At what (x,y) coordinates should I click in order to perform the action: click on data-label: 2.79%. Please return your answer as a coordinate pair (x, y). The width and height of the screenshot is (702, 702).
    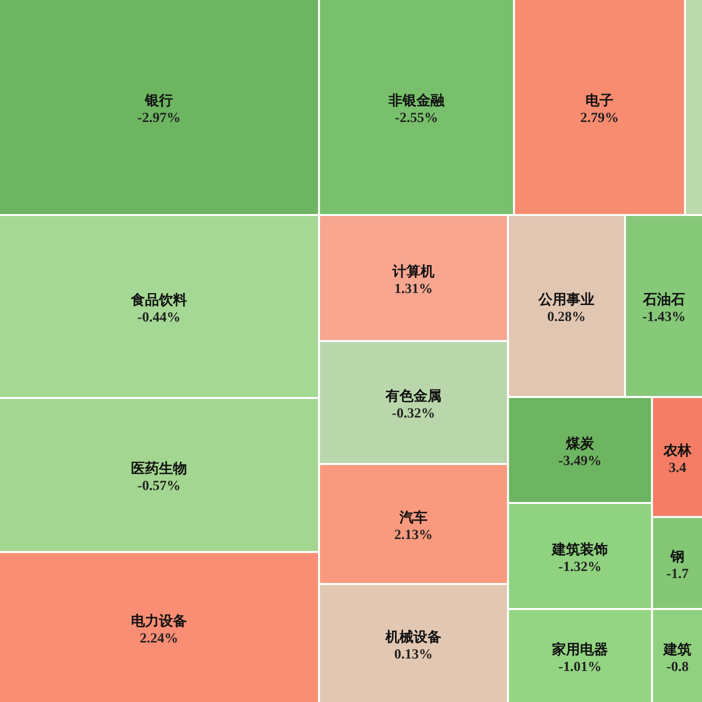
    Looking at the image, I should click on (599, 118).